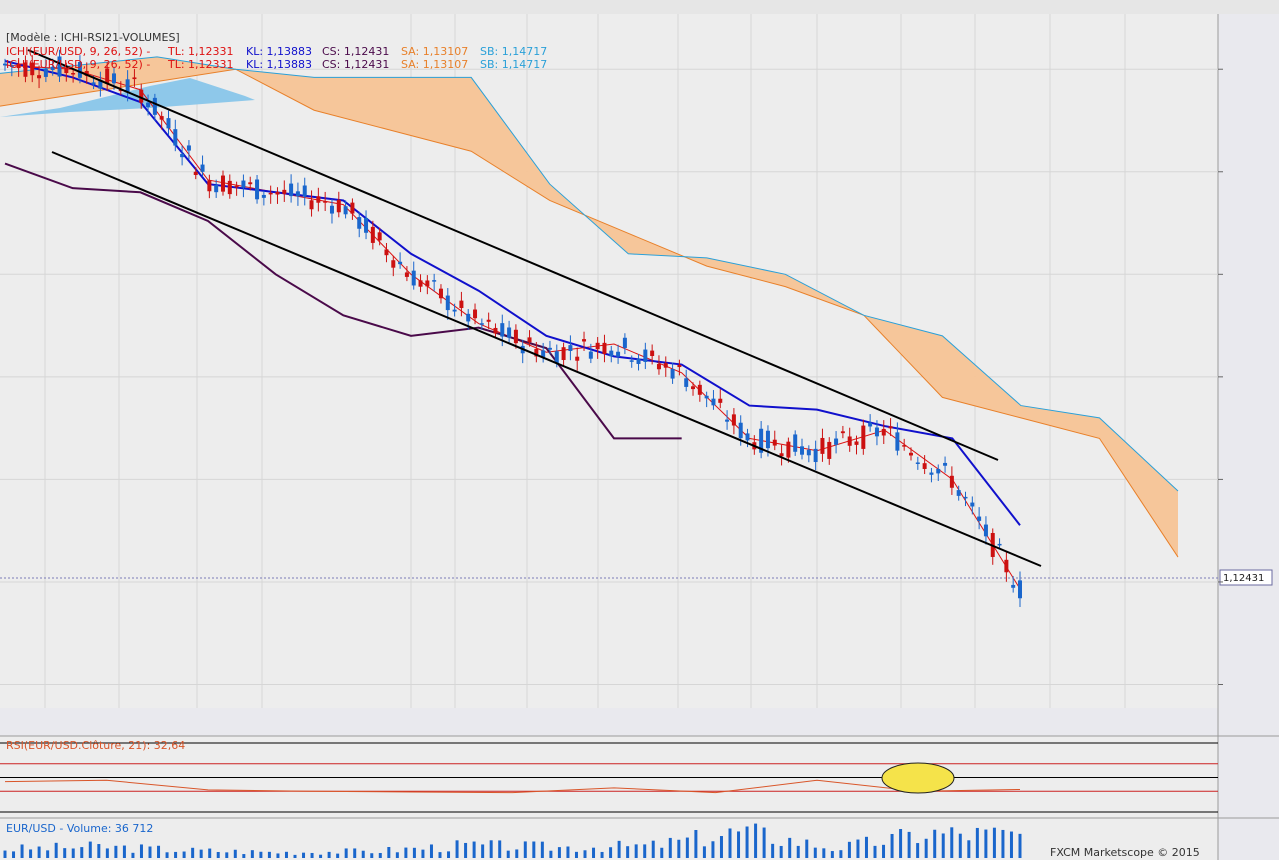 Image resolution: width=1279 pixels, height=860 pixels. I want to click on rsi-chart, so click(609, 777).